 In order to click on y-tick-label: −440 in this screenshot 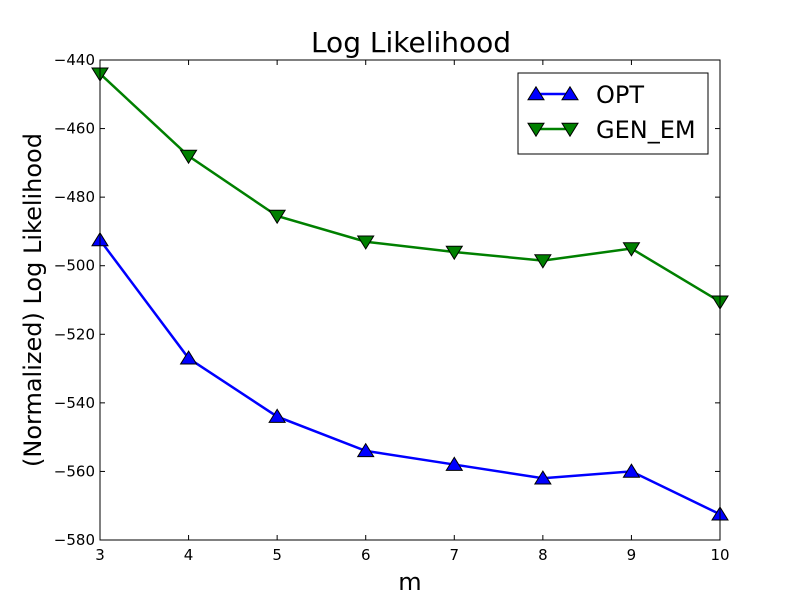, I will do `click(74, 60)`.